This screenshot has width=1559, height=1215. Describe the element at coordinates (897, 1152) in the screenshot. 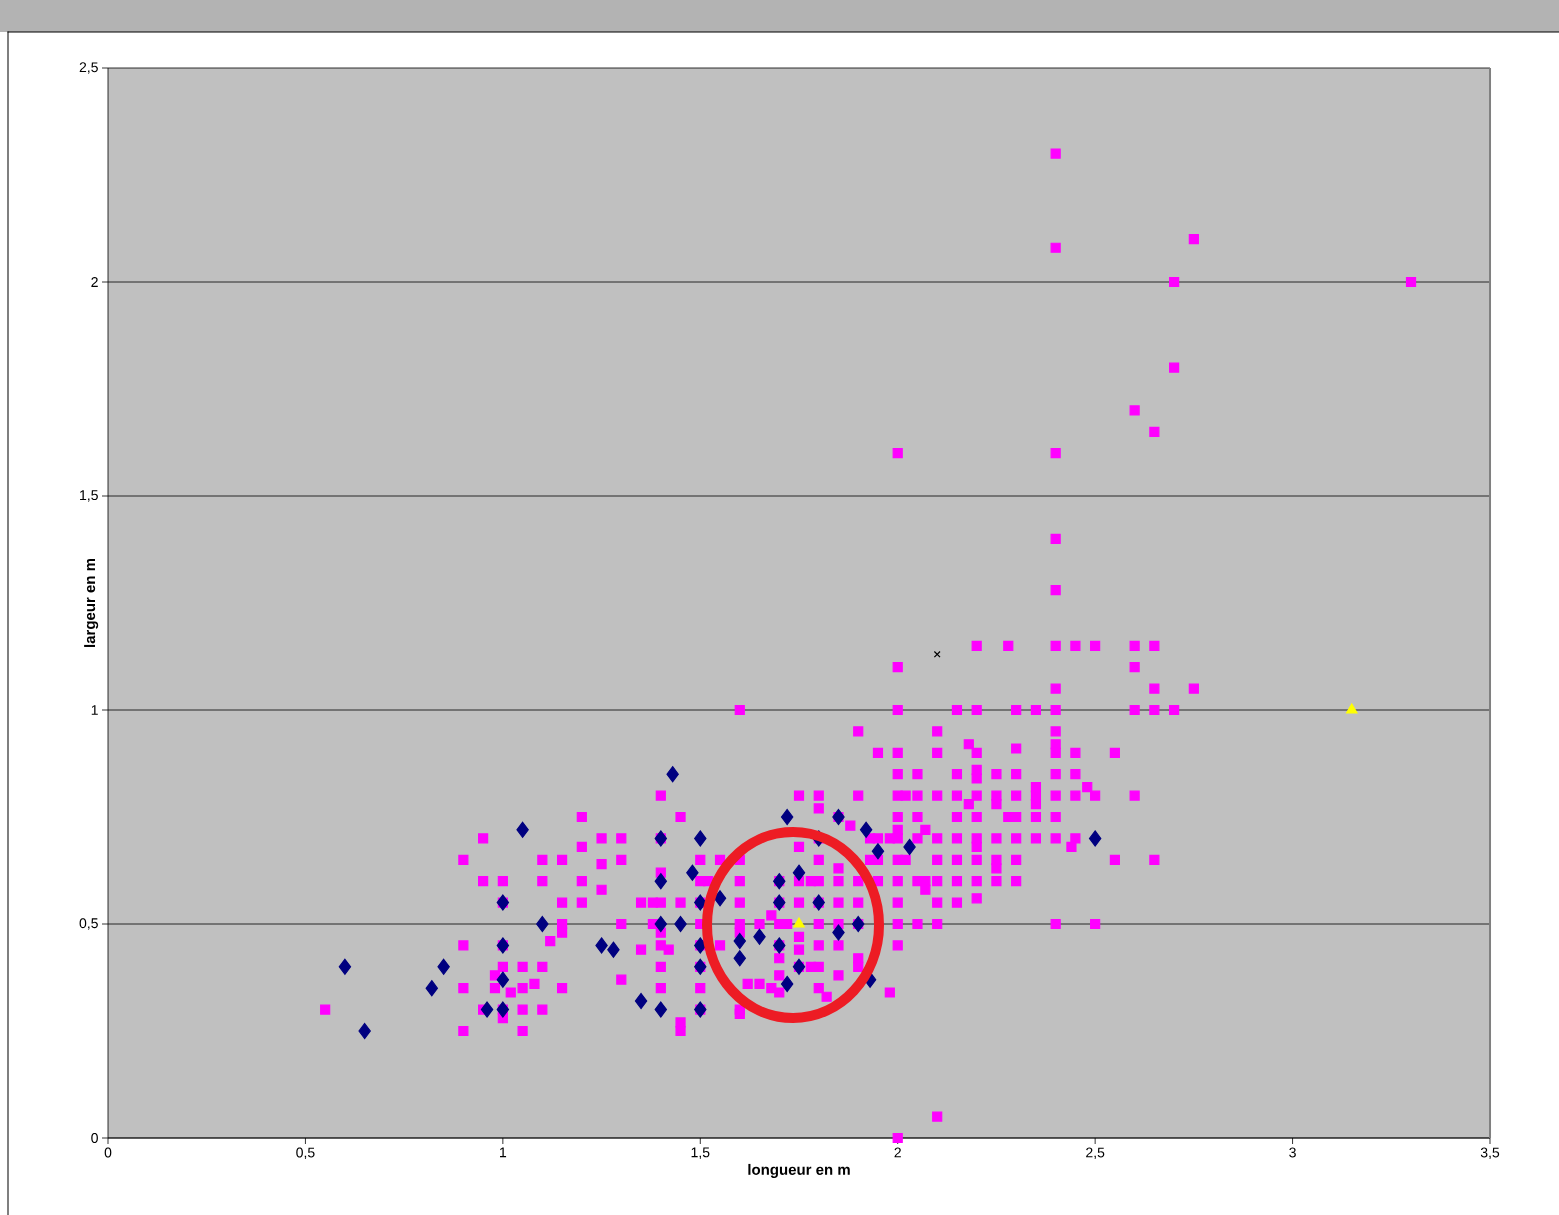

I see `x-tick-label: 2` at that location.